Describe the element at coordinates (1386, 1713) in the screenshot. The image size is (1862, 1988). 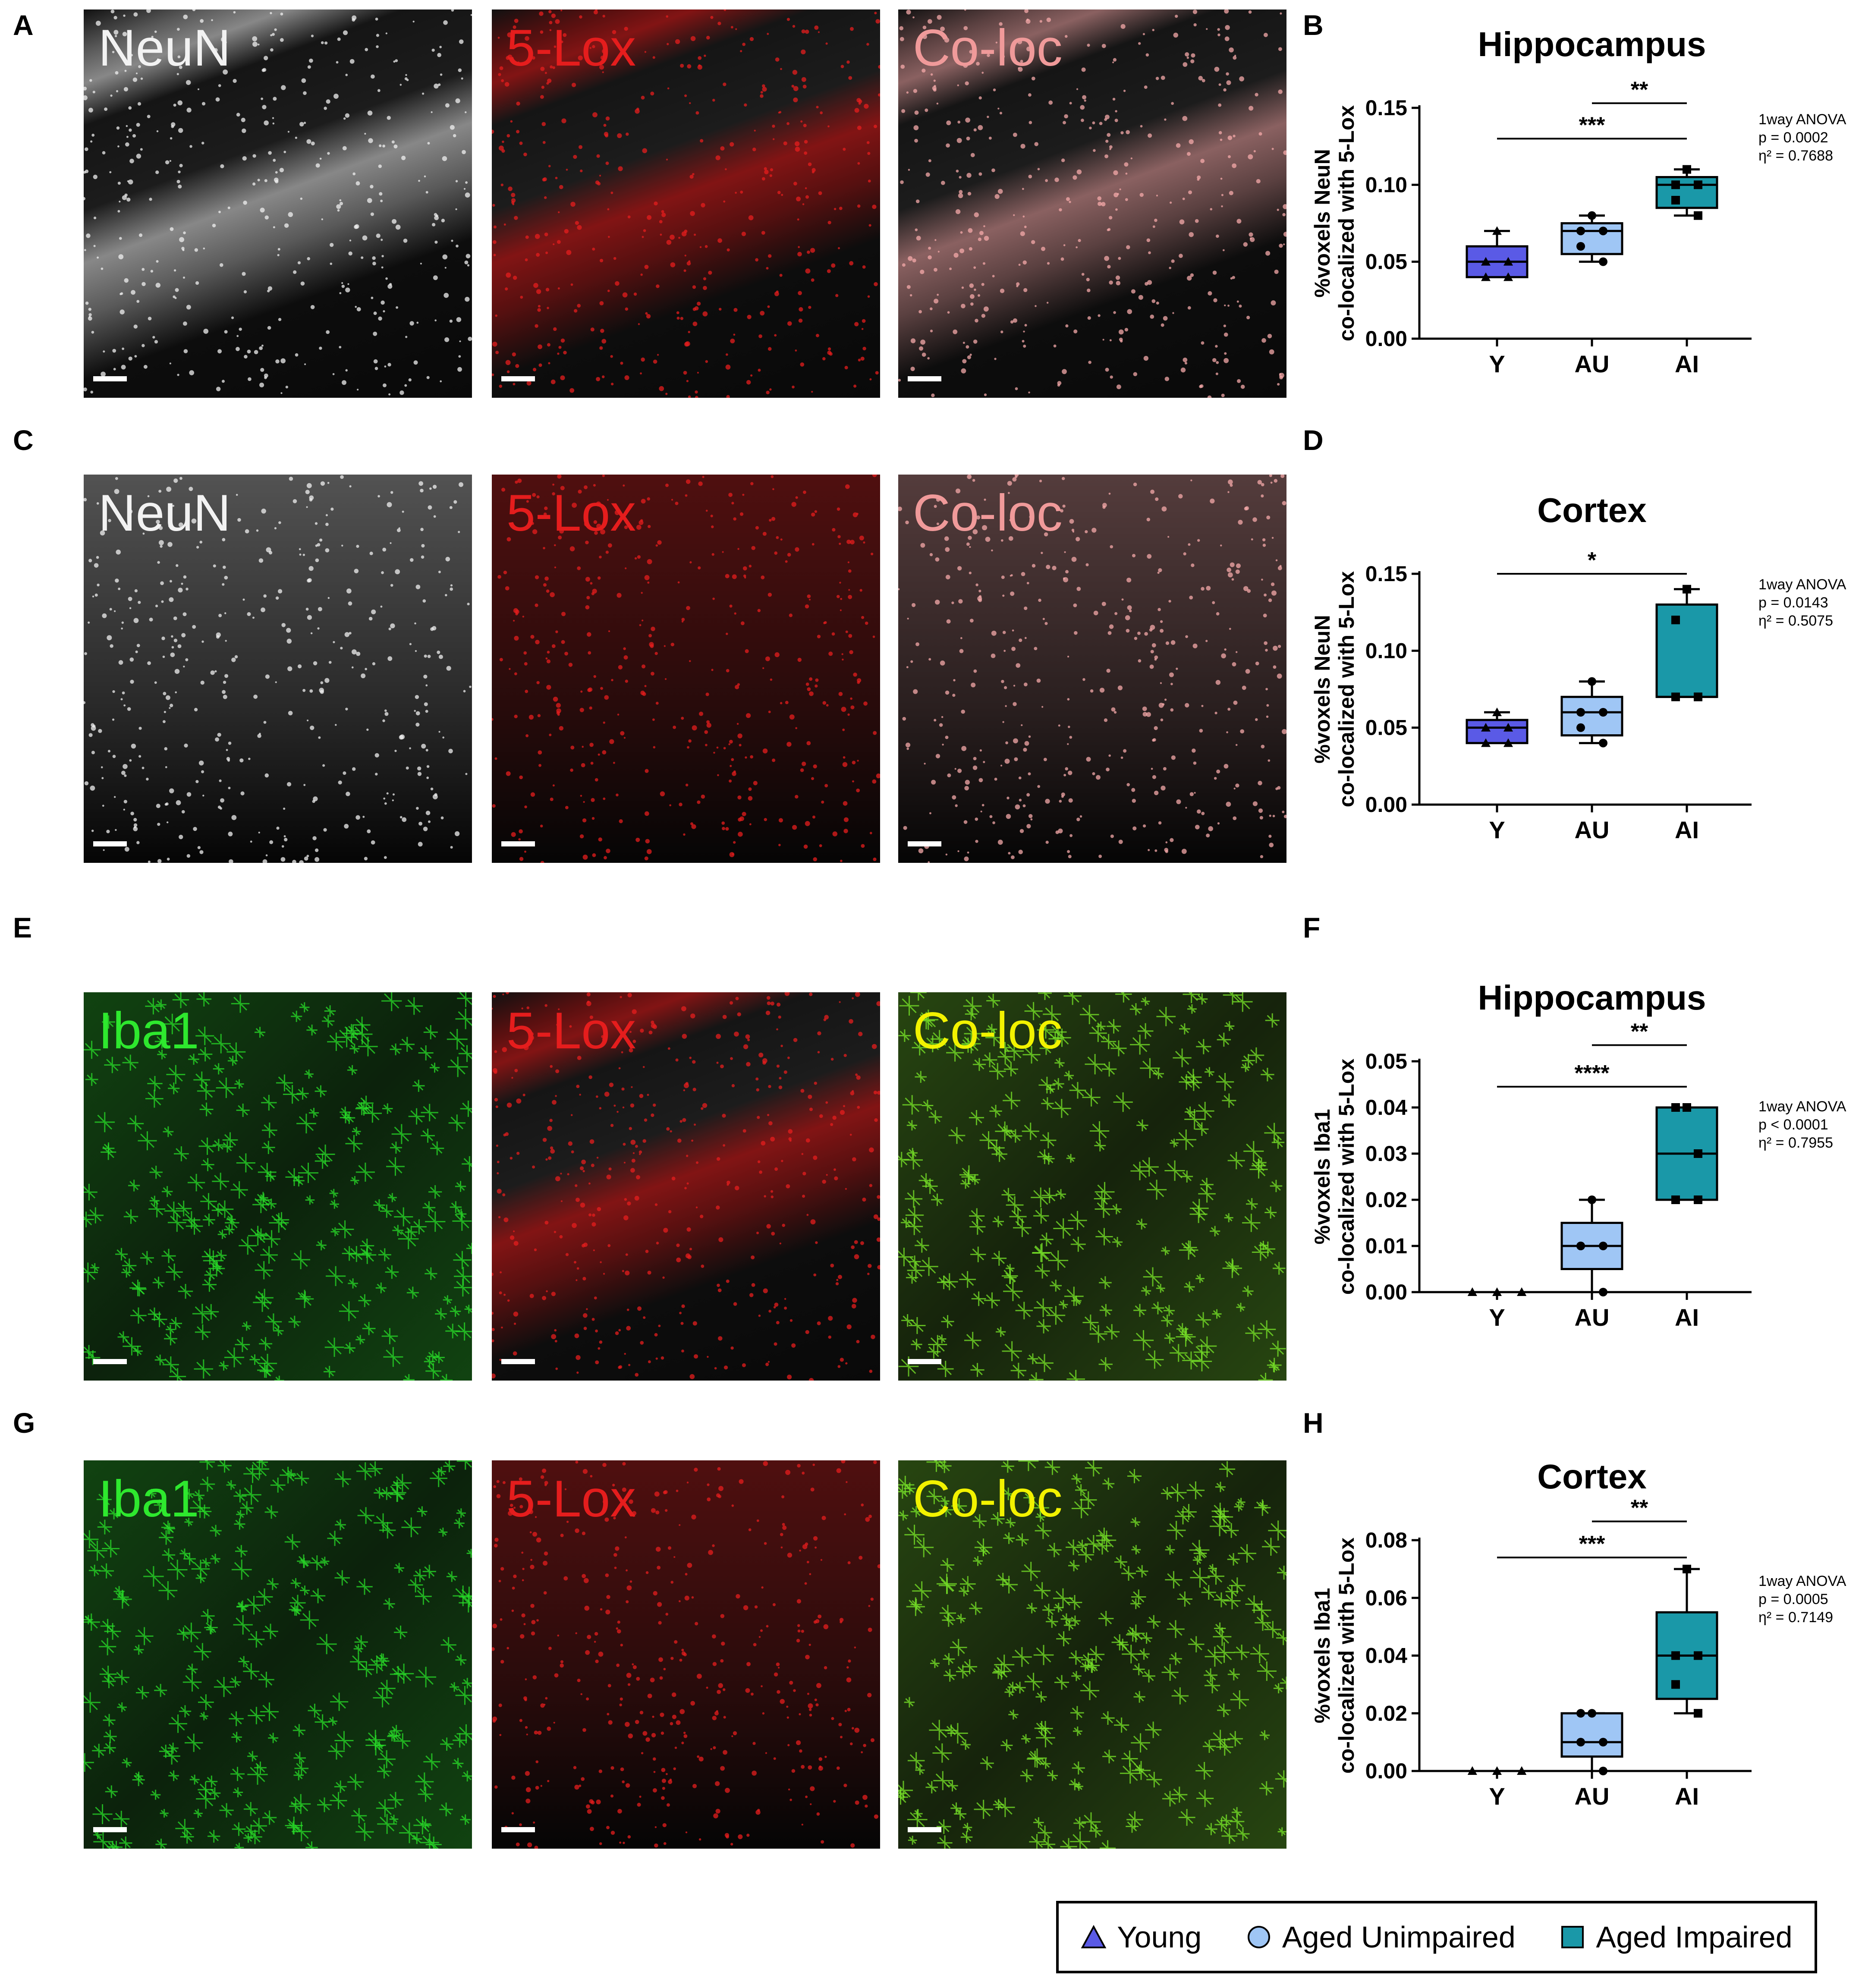
I see `y-tick-label: 0.02` at that location.